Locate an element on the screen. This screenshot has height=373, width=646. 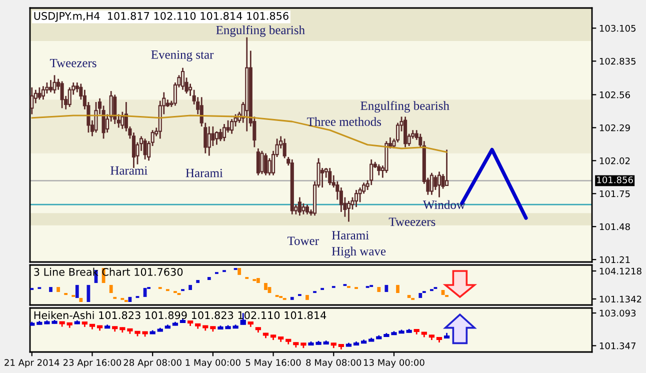
annotation: Three methods is located at coordinates (344, 121).